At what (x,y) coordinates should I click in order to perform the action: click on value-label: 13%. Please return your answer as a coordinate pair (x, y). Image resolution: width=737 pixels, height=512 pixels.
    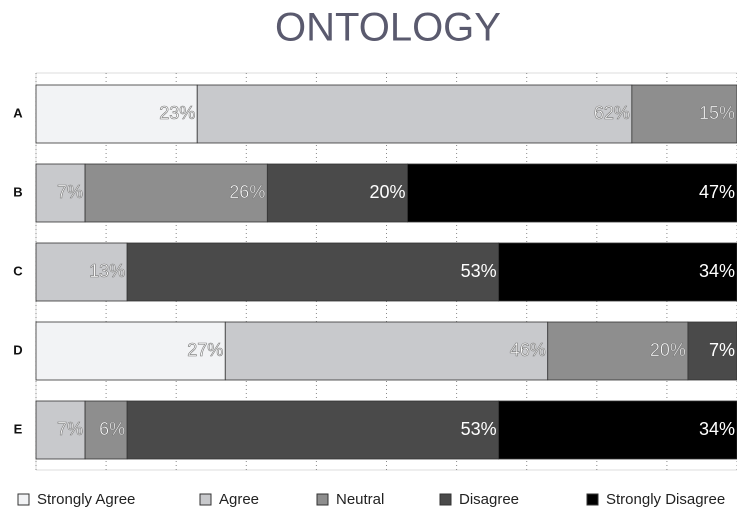
    Looking at the image, I should click on (107, 271).